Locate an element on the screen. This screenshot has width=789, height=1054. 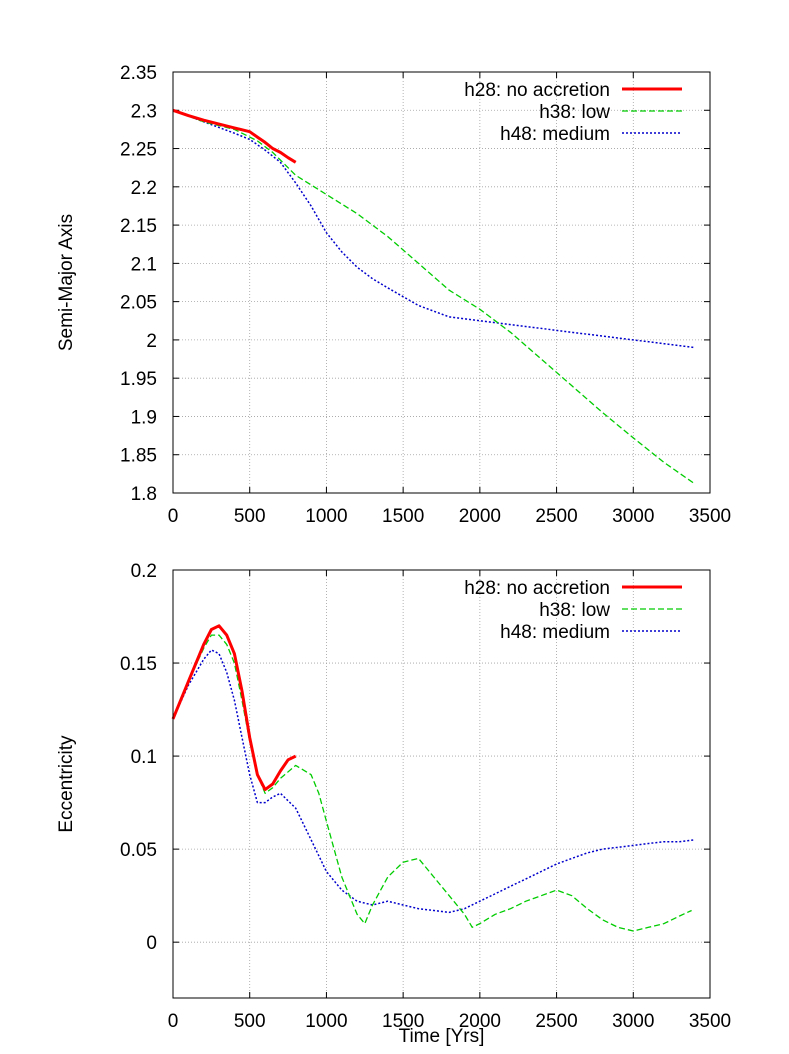
y-tick-label: 0.2 is located at coordinates (144, 571).